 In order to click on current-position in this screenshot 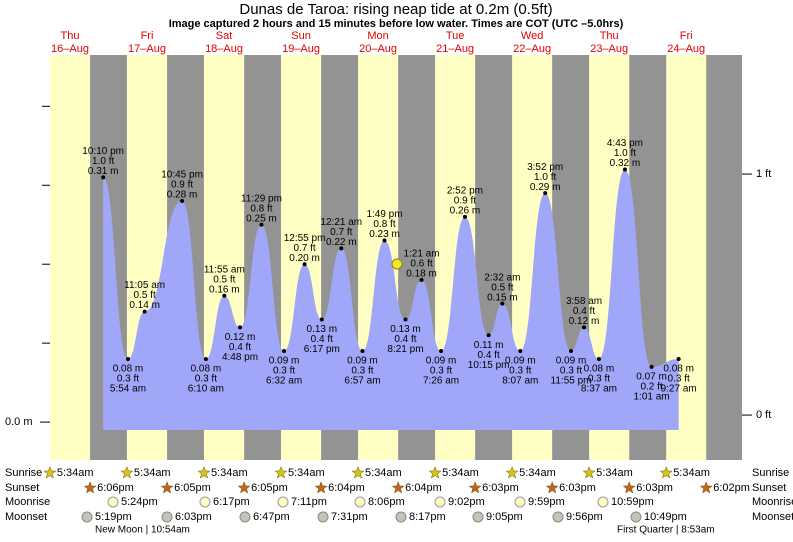, I will do `click(397, 264)`.